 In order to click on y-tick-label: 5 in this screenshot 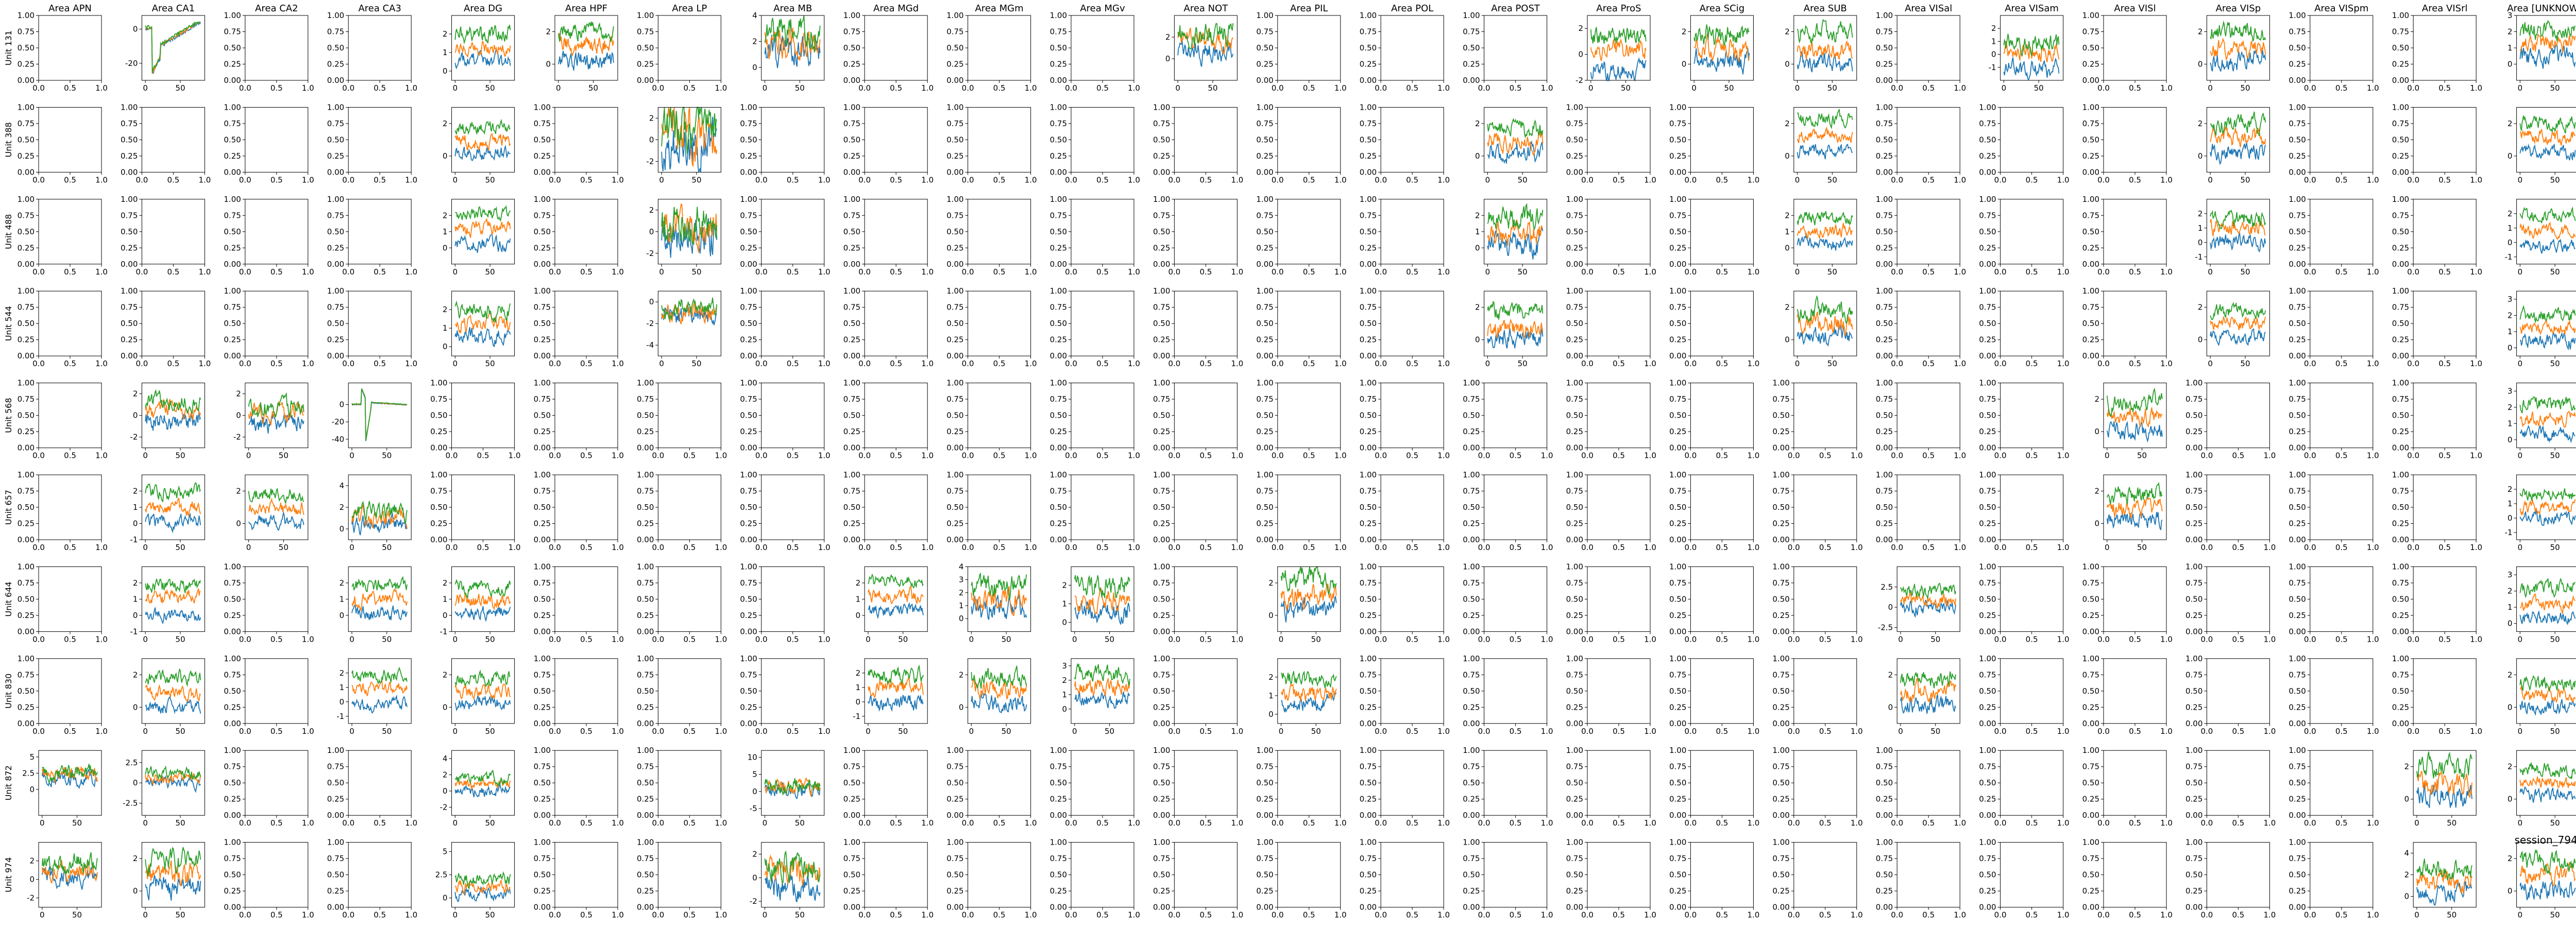, I will do `click(445, 852)`.